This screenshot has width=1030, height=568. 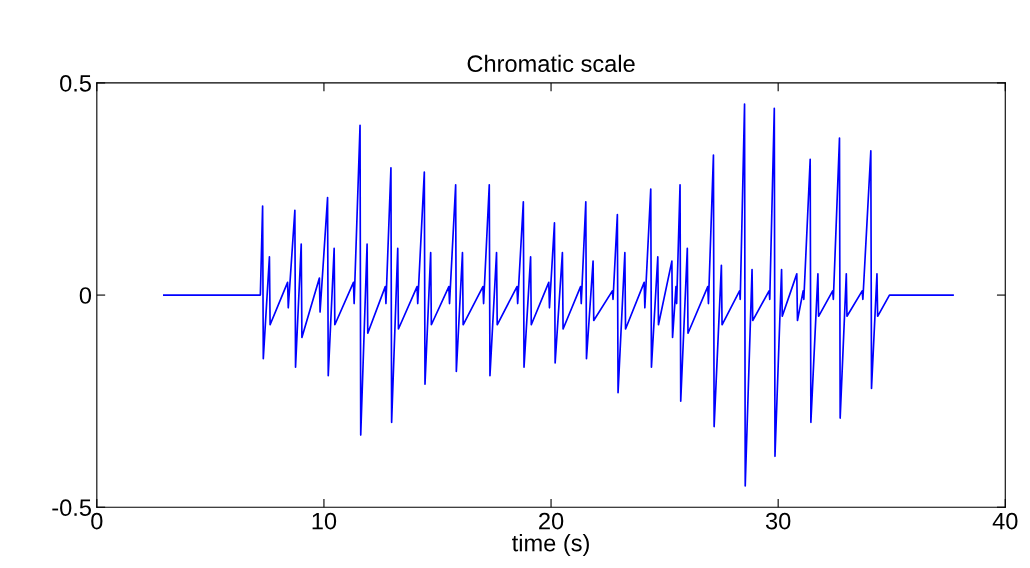 I want to click on chart-title: Chromatic scale, so click(x=551, y=63).